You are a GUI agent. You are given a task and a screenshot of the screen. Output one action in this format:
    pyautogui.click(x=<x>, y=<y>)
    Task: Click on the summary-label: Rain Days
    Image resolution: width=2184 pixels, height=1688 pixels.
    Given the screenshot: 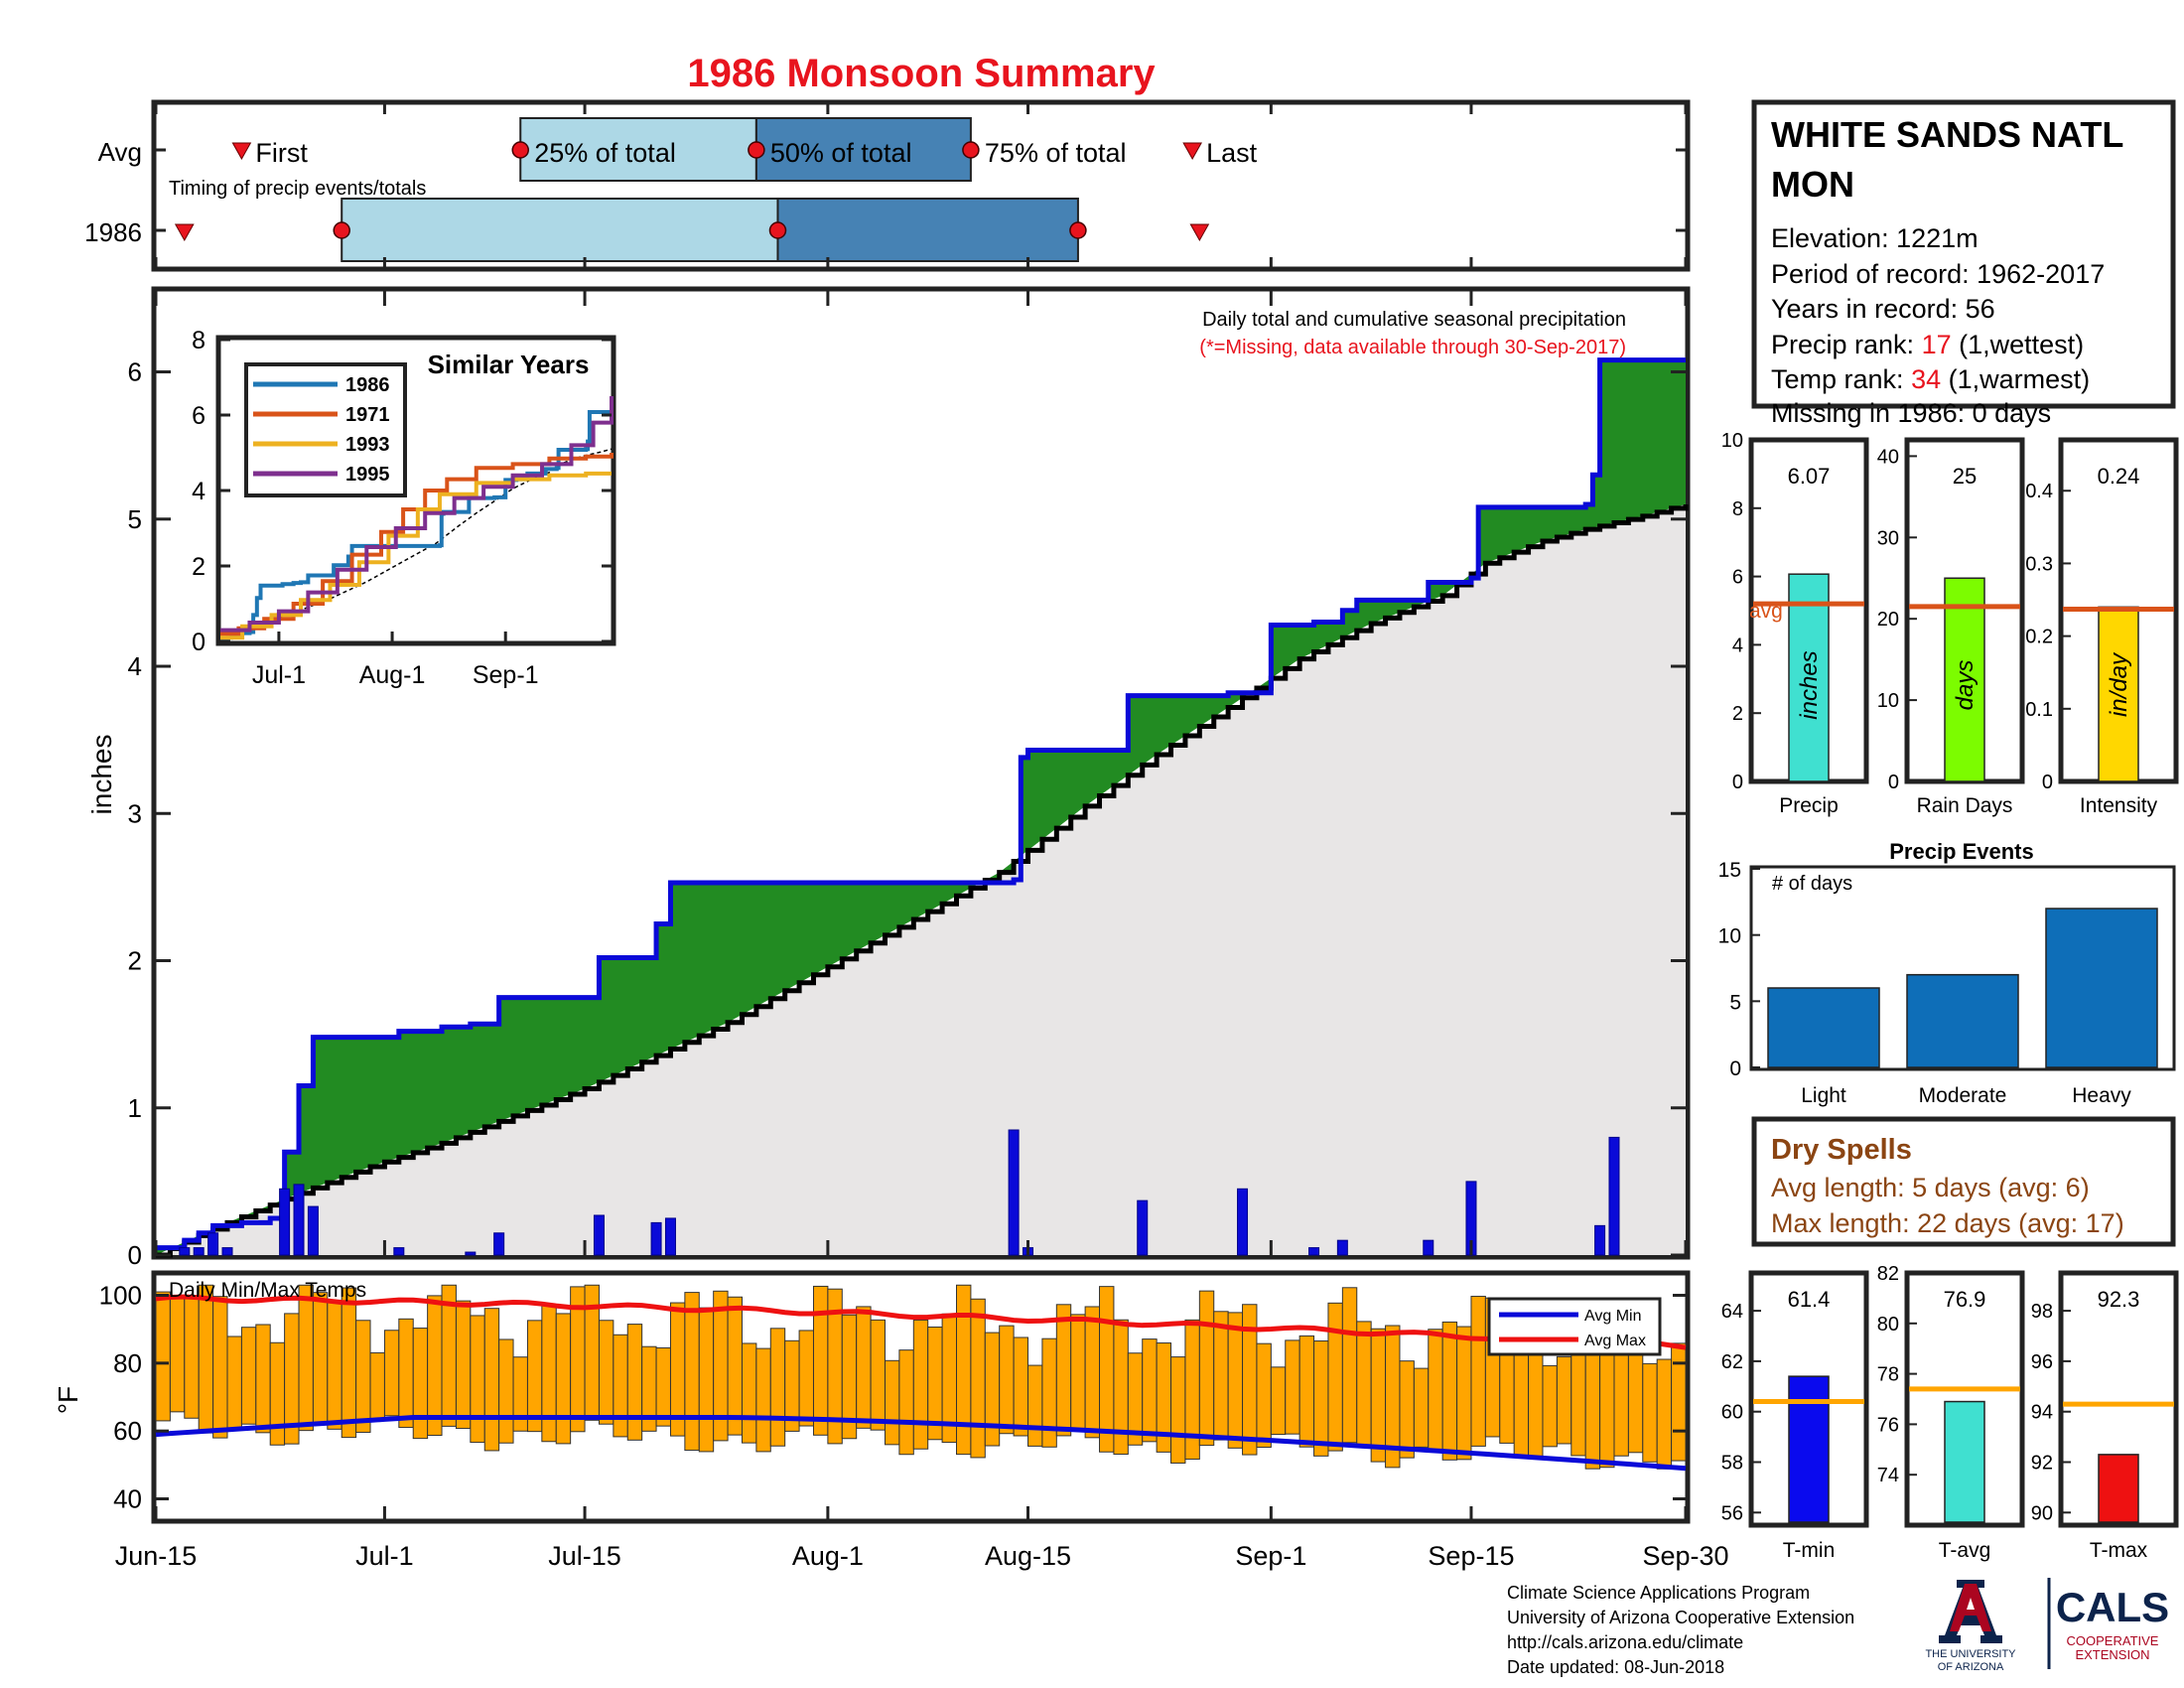 What is the action you would take?
    pyautogui.click(x=1965, y=805)
    